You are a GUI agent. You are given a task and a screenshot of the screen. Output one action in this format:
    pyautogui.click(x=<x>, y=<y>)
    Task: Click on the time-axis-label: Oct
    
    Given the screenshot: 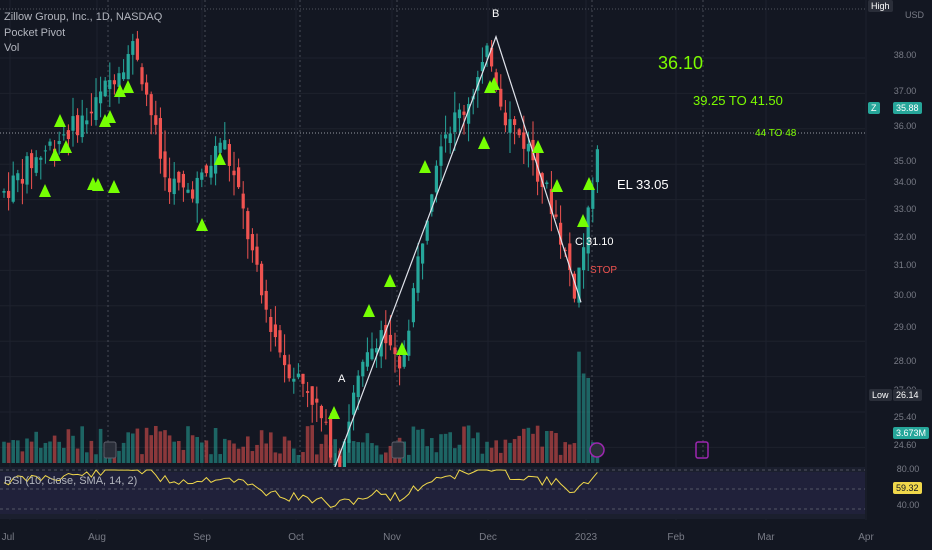 What is the action you would take?
    pyautogui.click(x=296, y=537)
    